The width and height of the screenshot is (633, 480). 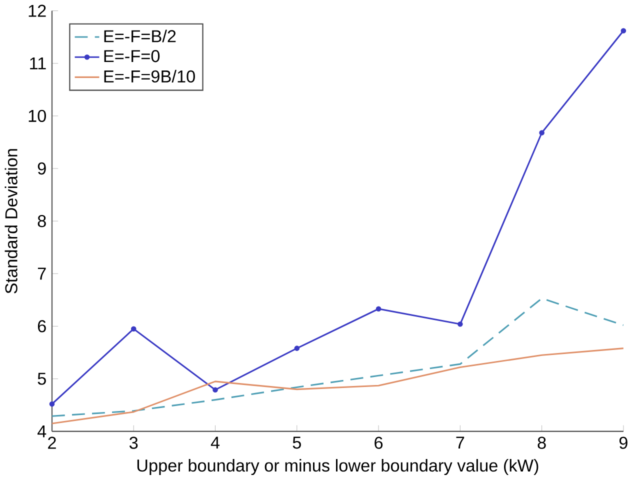 What do you see at coordinates (132, 56) in the screenshot?
I see `legend-label: E=-F=0` at bounding box center [132, 56].